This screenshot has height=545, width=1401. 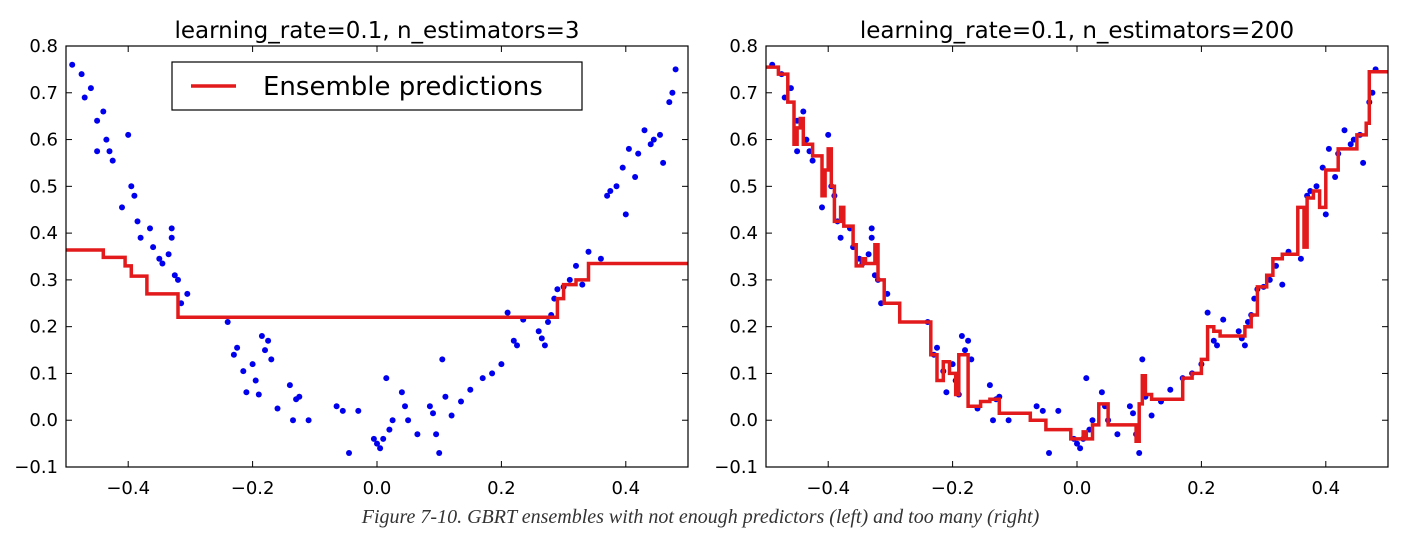 I want to click on ensemble-prediction-line, so click(x=377, y=284).